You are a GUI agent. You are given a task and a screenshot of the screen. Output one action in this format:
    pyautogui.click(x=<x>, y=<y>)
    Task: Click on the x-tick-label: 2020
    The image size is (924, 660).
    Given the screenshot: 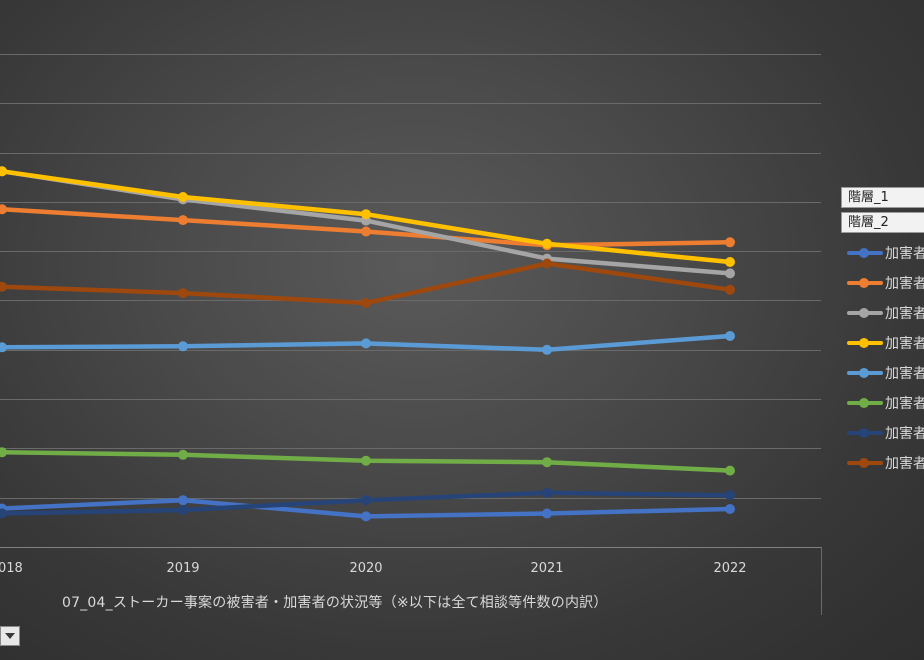 What is the action you would take?
    pyautogui.click(x=365, y=568)
    